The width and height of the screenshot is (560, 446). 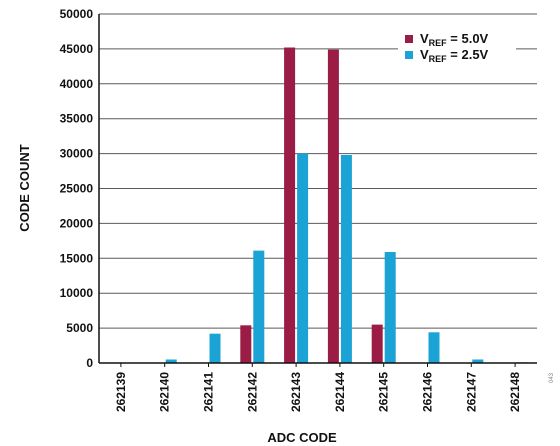 What do you see at coordinates (165, 392) in the screenshot?
I see `x-tick-label: 262140` at bounding box center [165, 392].